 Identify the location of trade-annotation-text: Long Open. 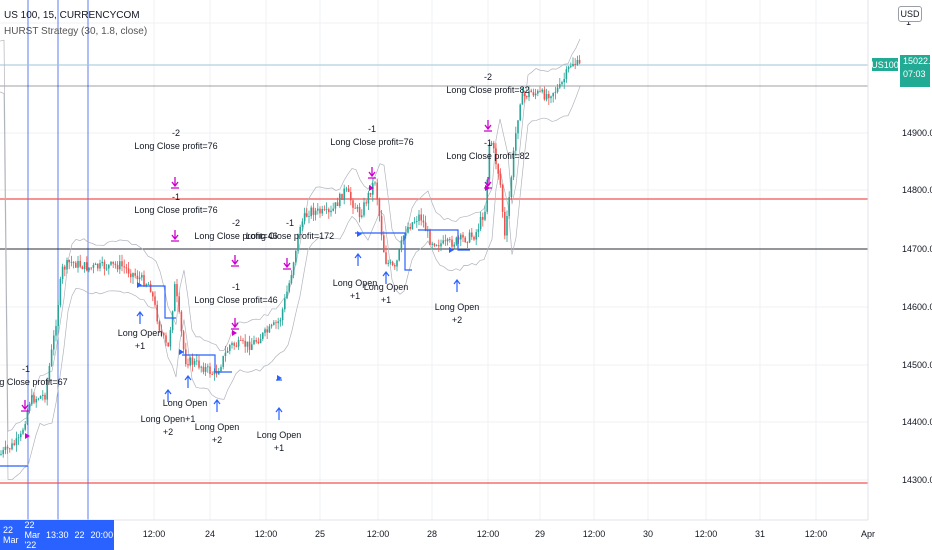
(279, 435).